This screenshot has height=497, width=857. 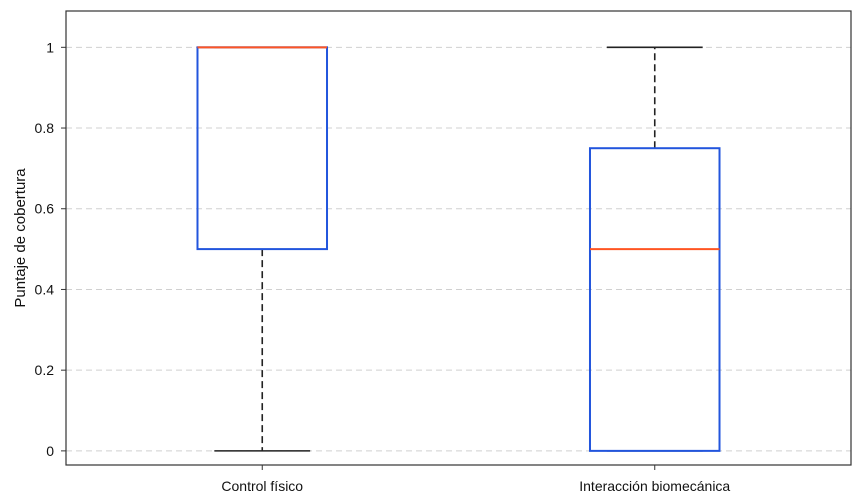 I want to click on y-tick-label: 0.4, so click(x=45, y=289).